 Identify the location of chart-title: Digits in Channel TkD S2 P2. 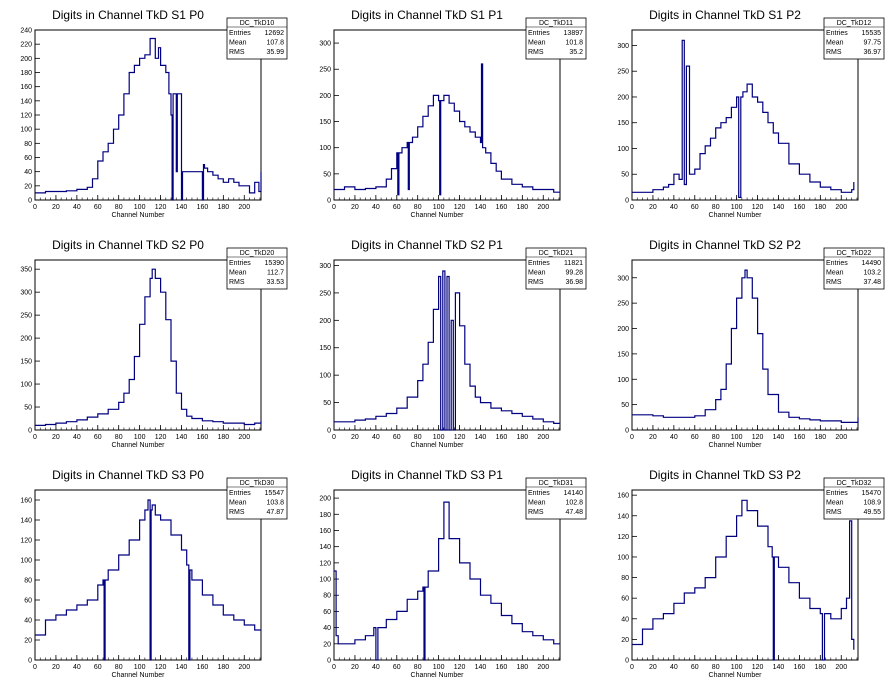
(725, 245).